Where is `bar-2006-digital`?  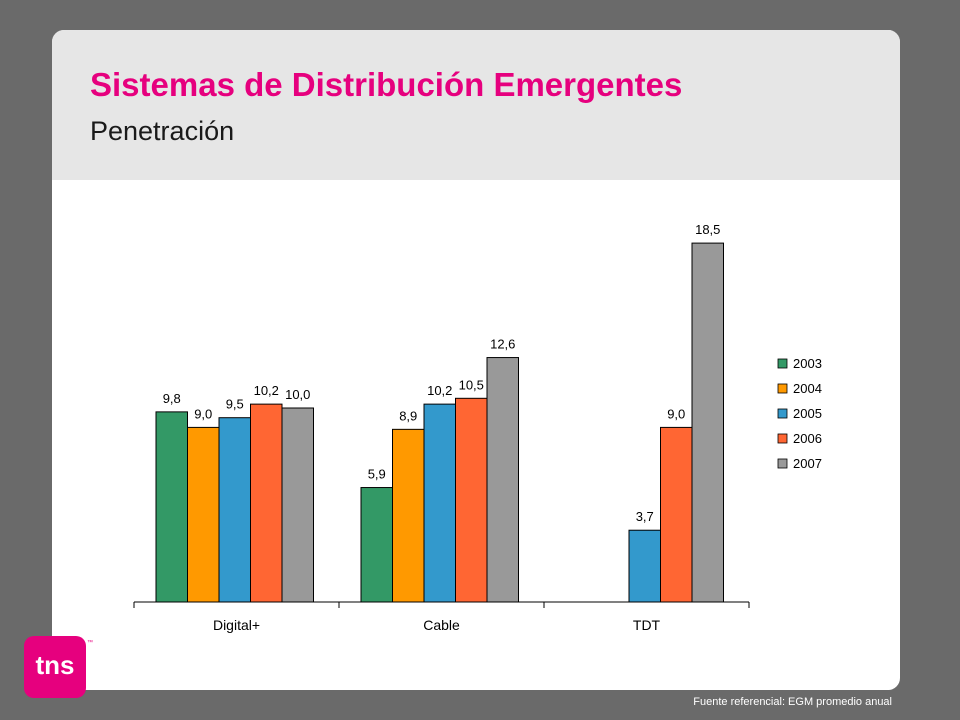
bar-2006-digital is located at coordinates (266, 503).